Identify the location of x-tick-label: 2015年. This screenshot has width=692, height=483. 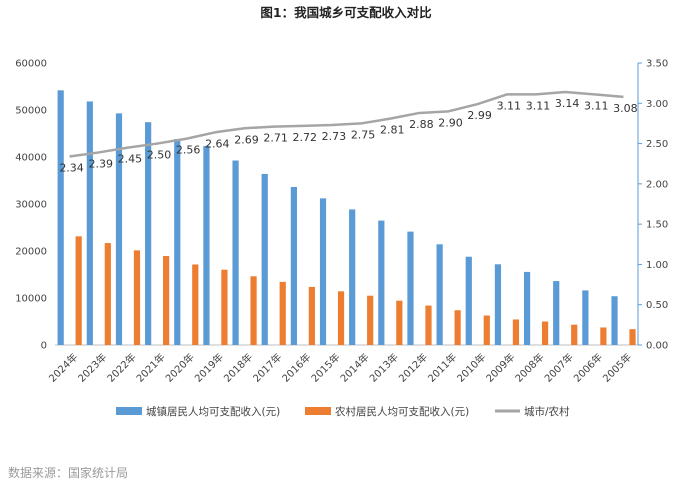
(325, 367).